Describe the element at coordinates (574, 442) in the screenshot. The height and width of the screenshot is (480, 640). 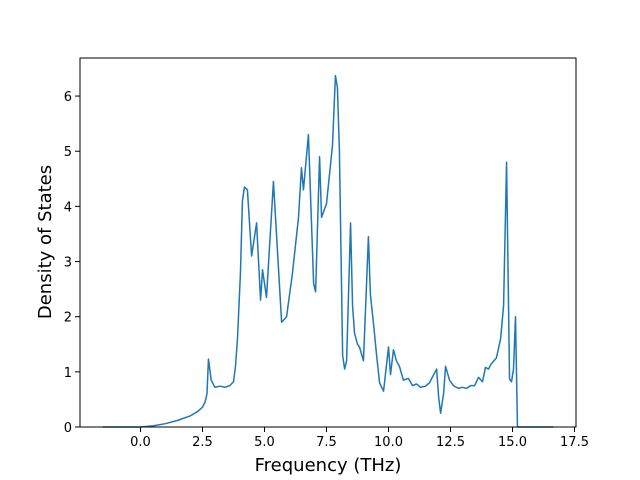
I see `x-tick-label: 17.5` at that location.